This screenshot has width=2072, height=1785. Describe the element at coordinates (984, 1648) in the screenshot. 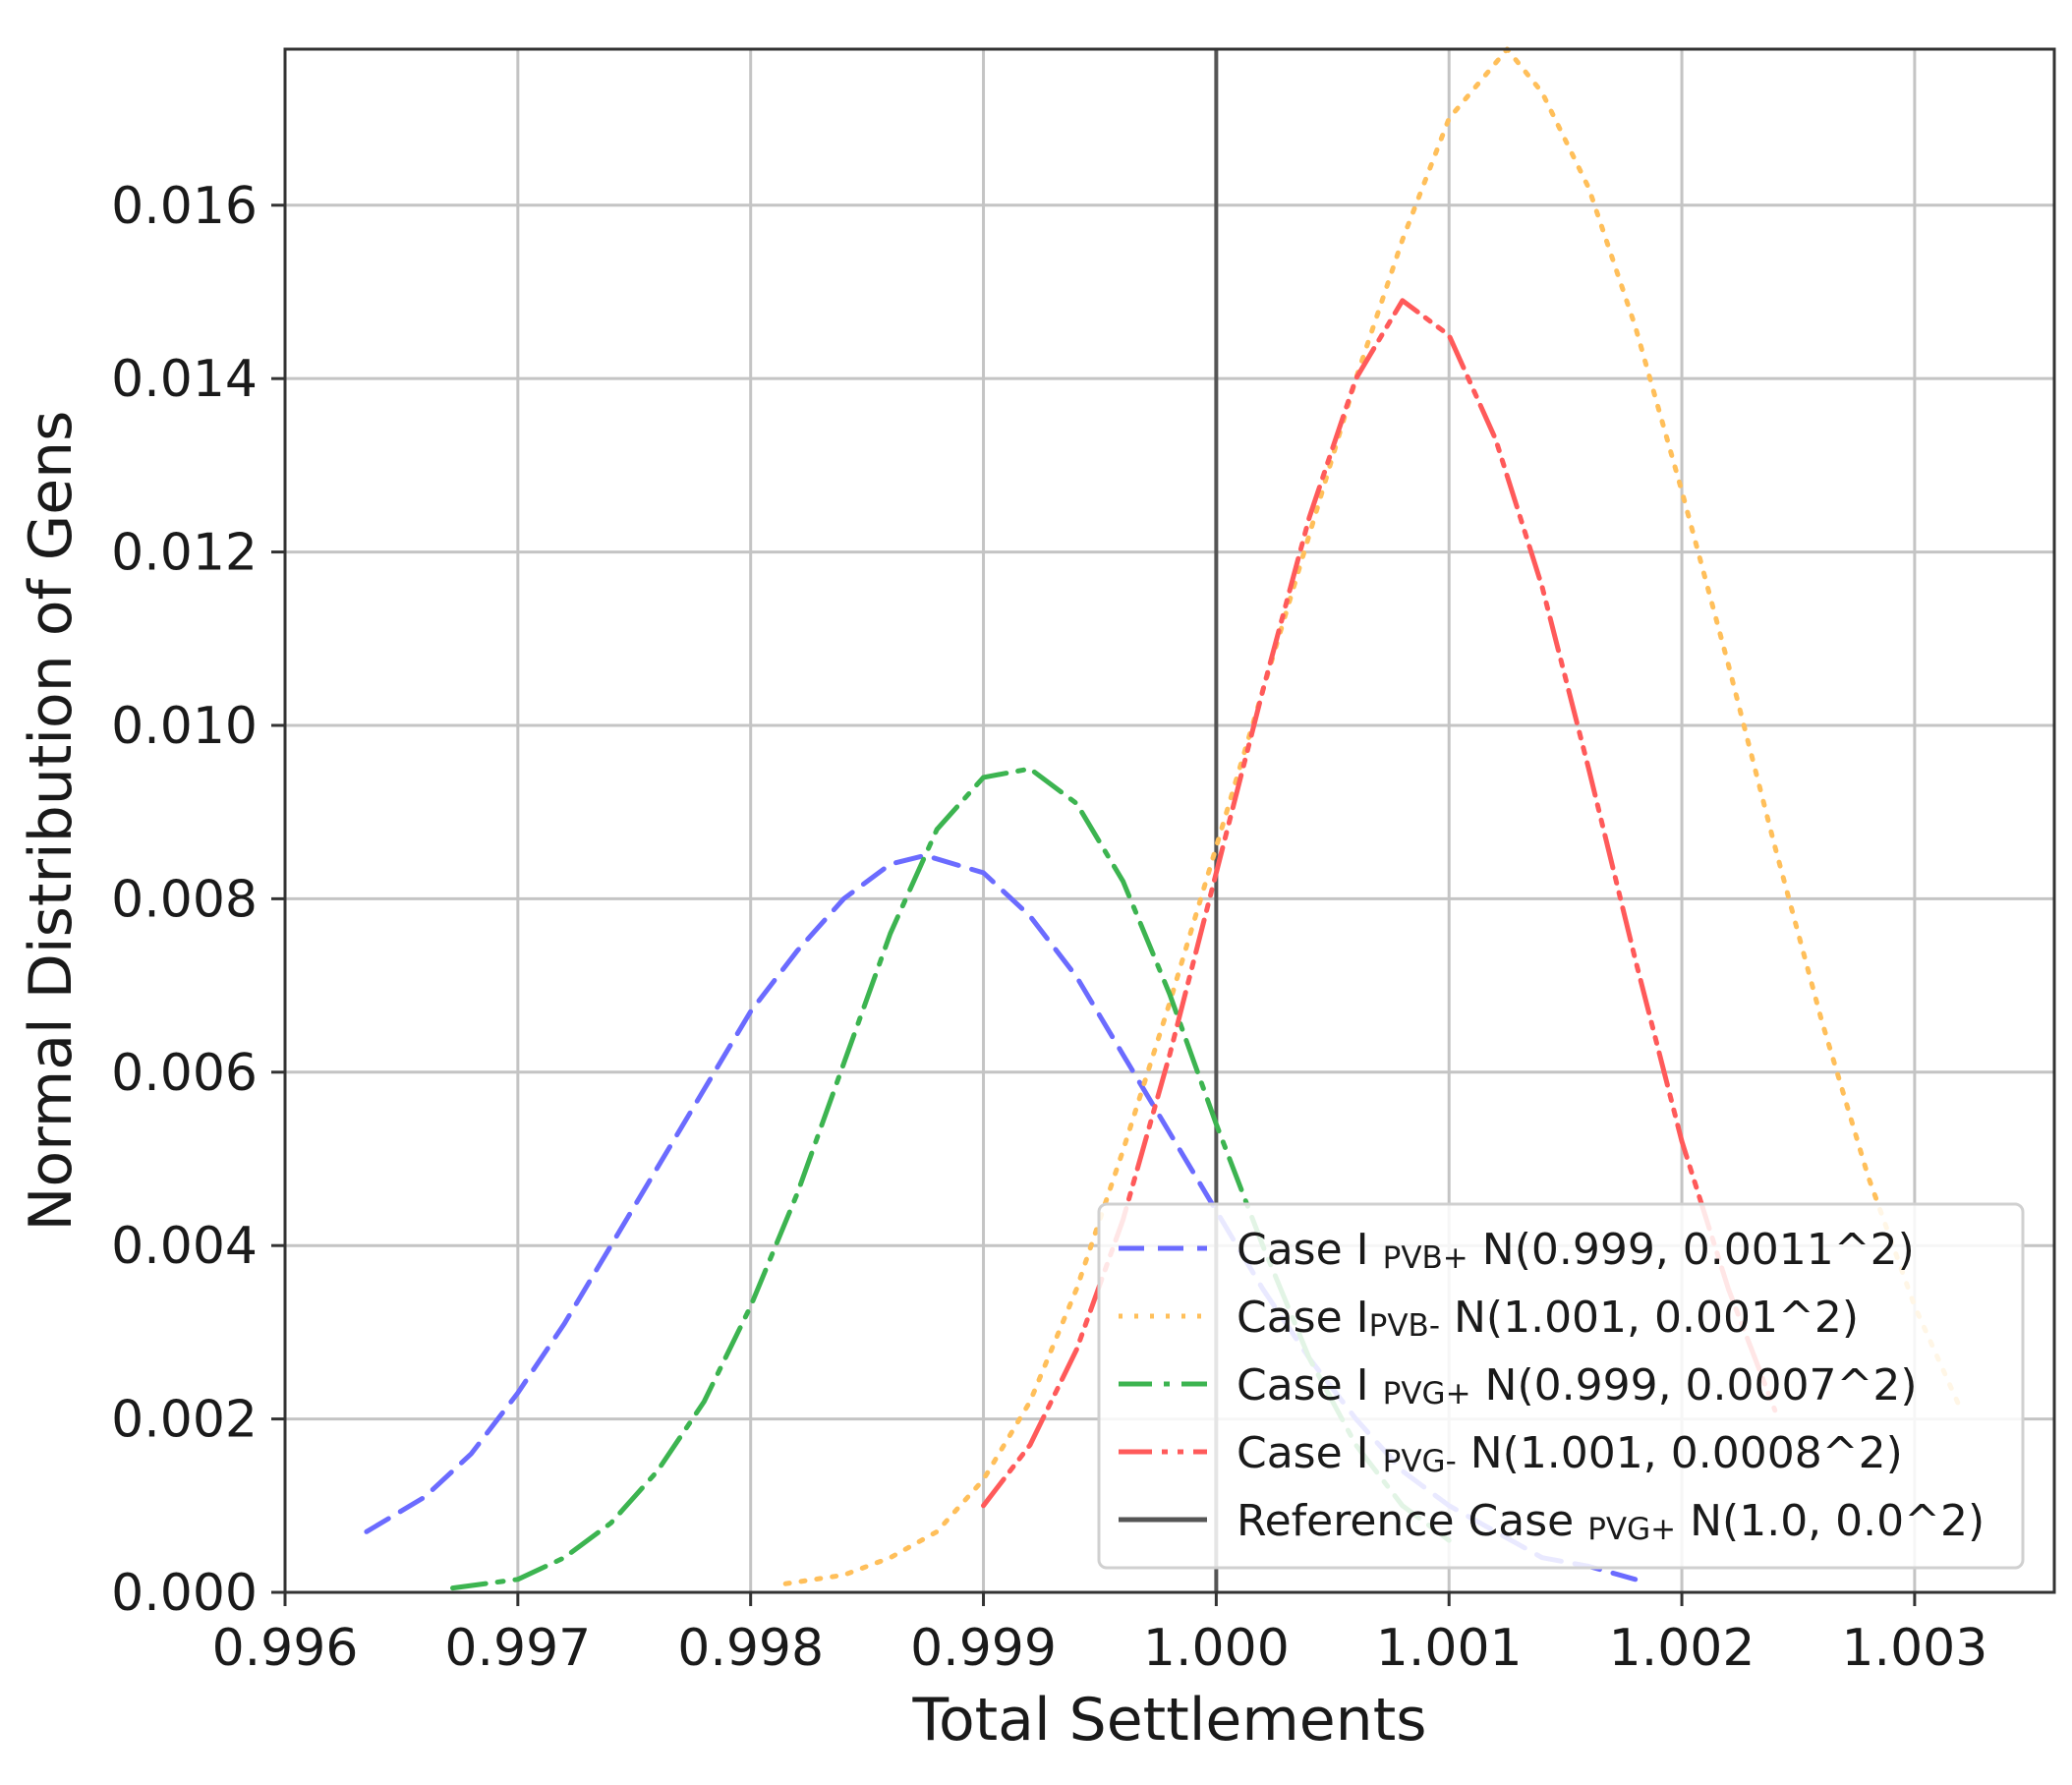

I see `x-tick-label: 0.999` at that location.